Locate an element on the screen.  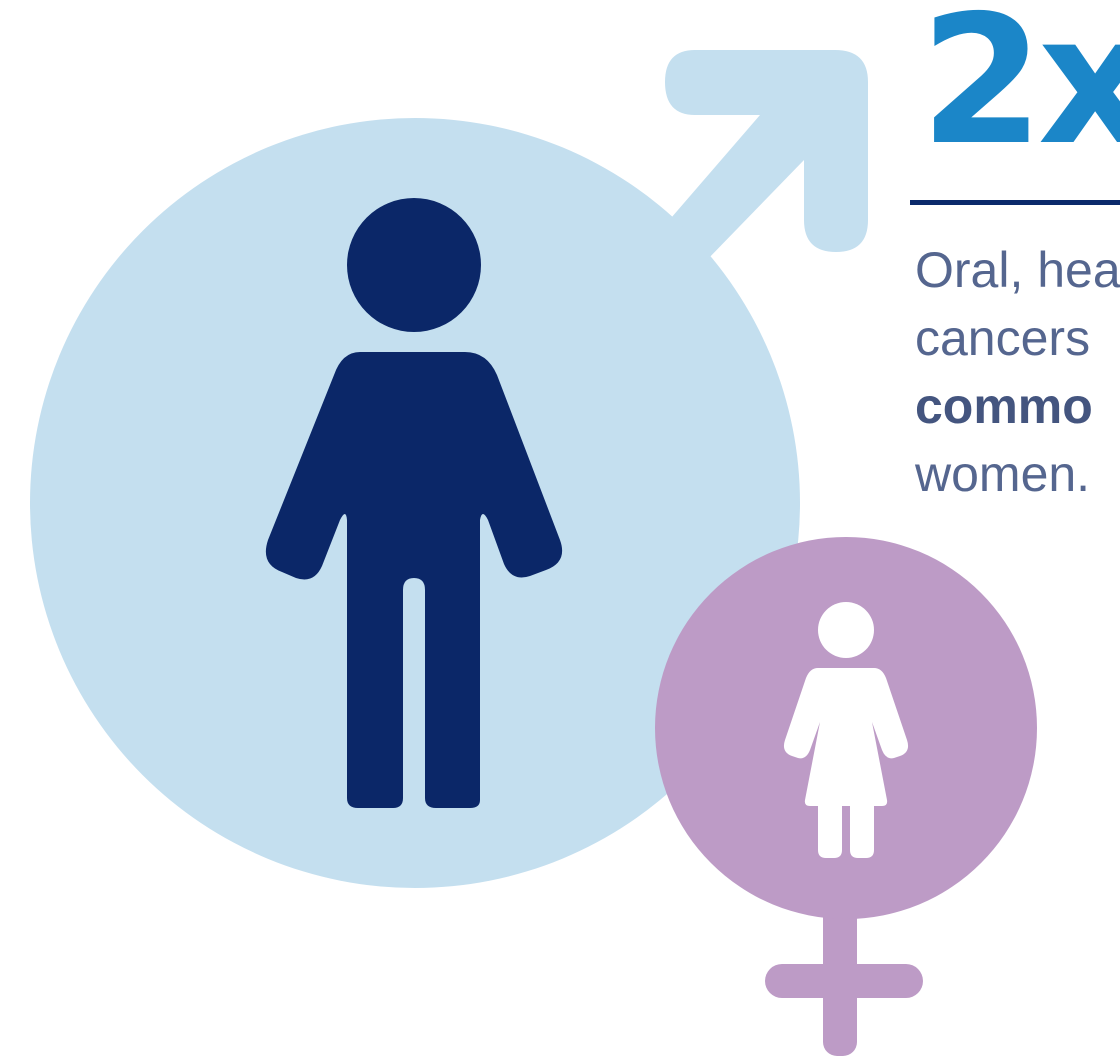
woman-head is located at coordinates (846, 630).